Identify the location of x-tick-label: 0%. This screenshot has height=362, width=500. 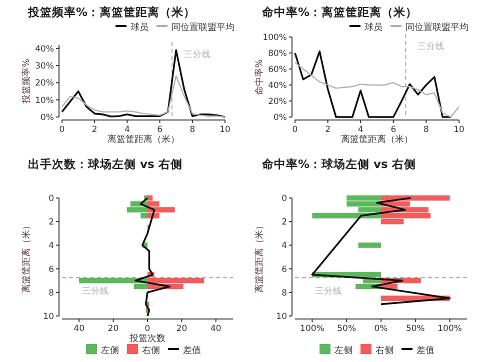
(381, 329).